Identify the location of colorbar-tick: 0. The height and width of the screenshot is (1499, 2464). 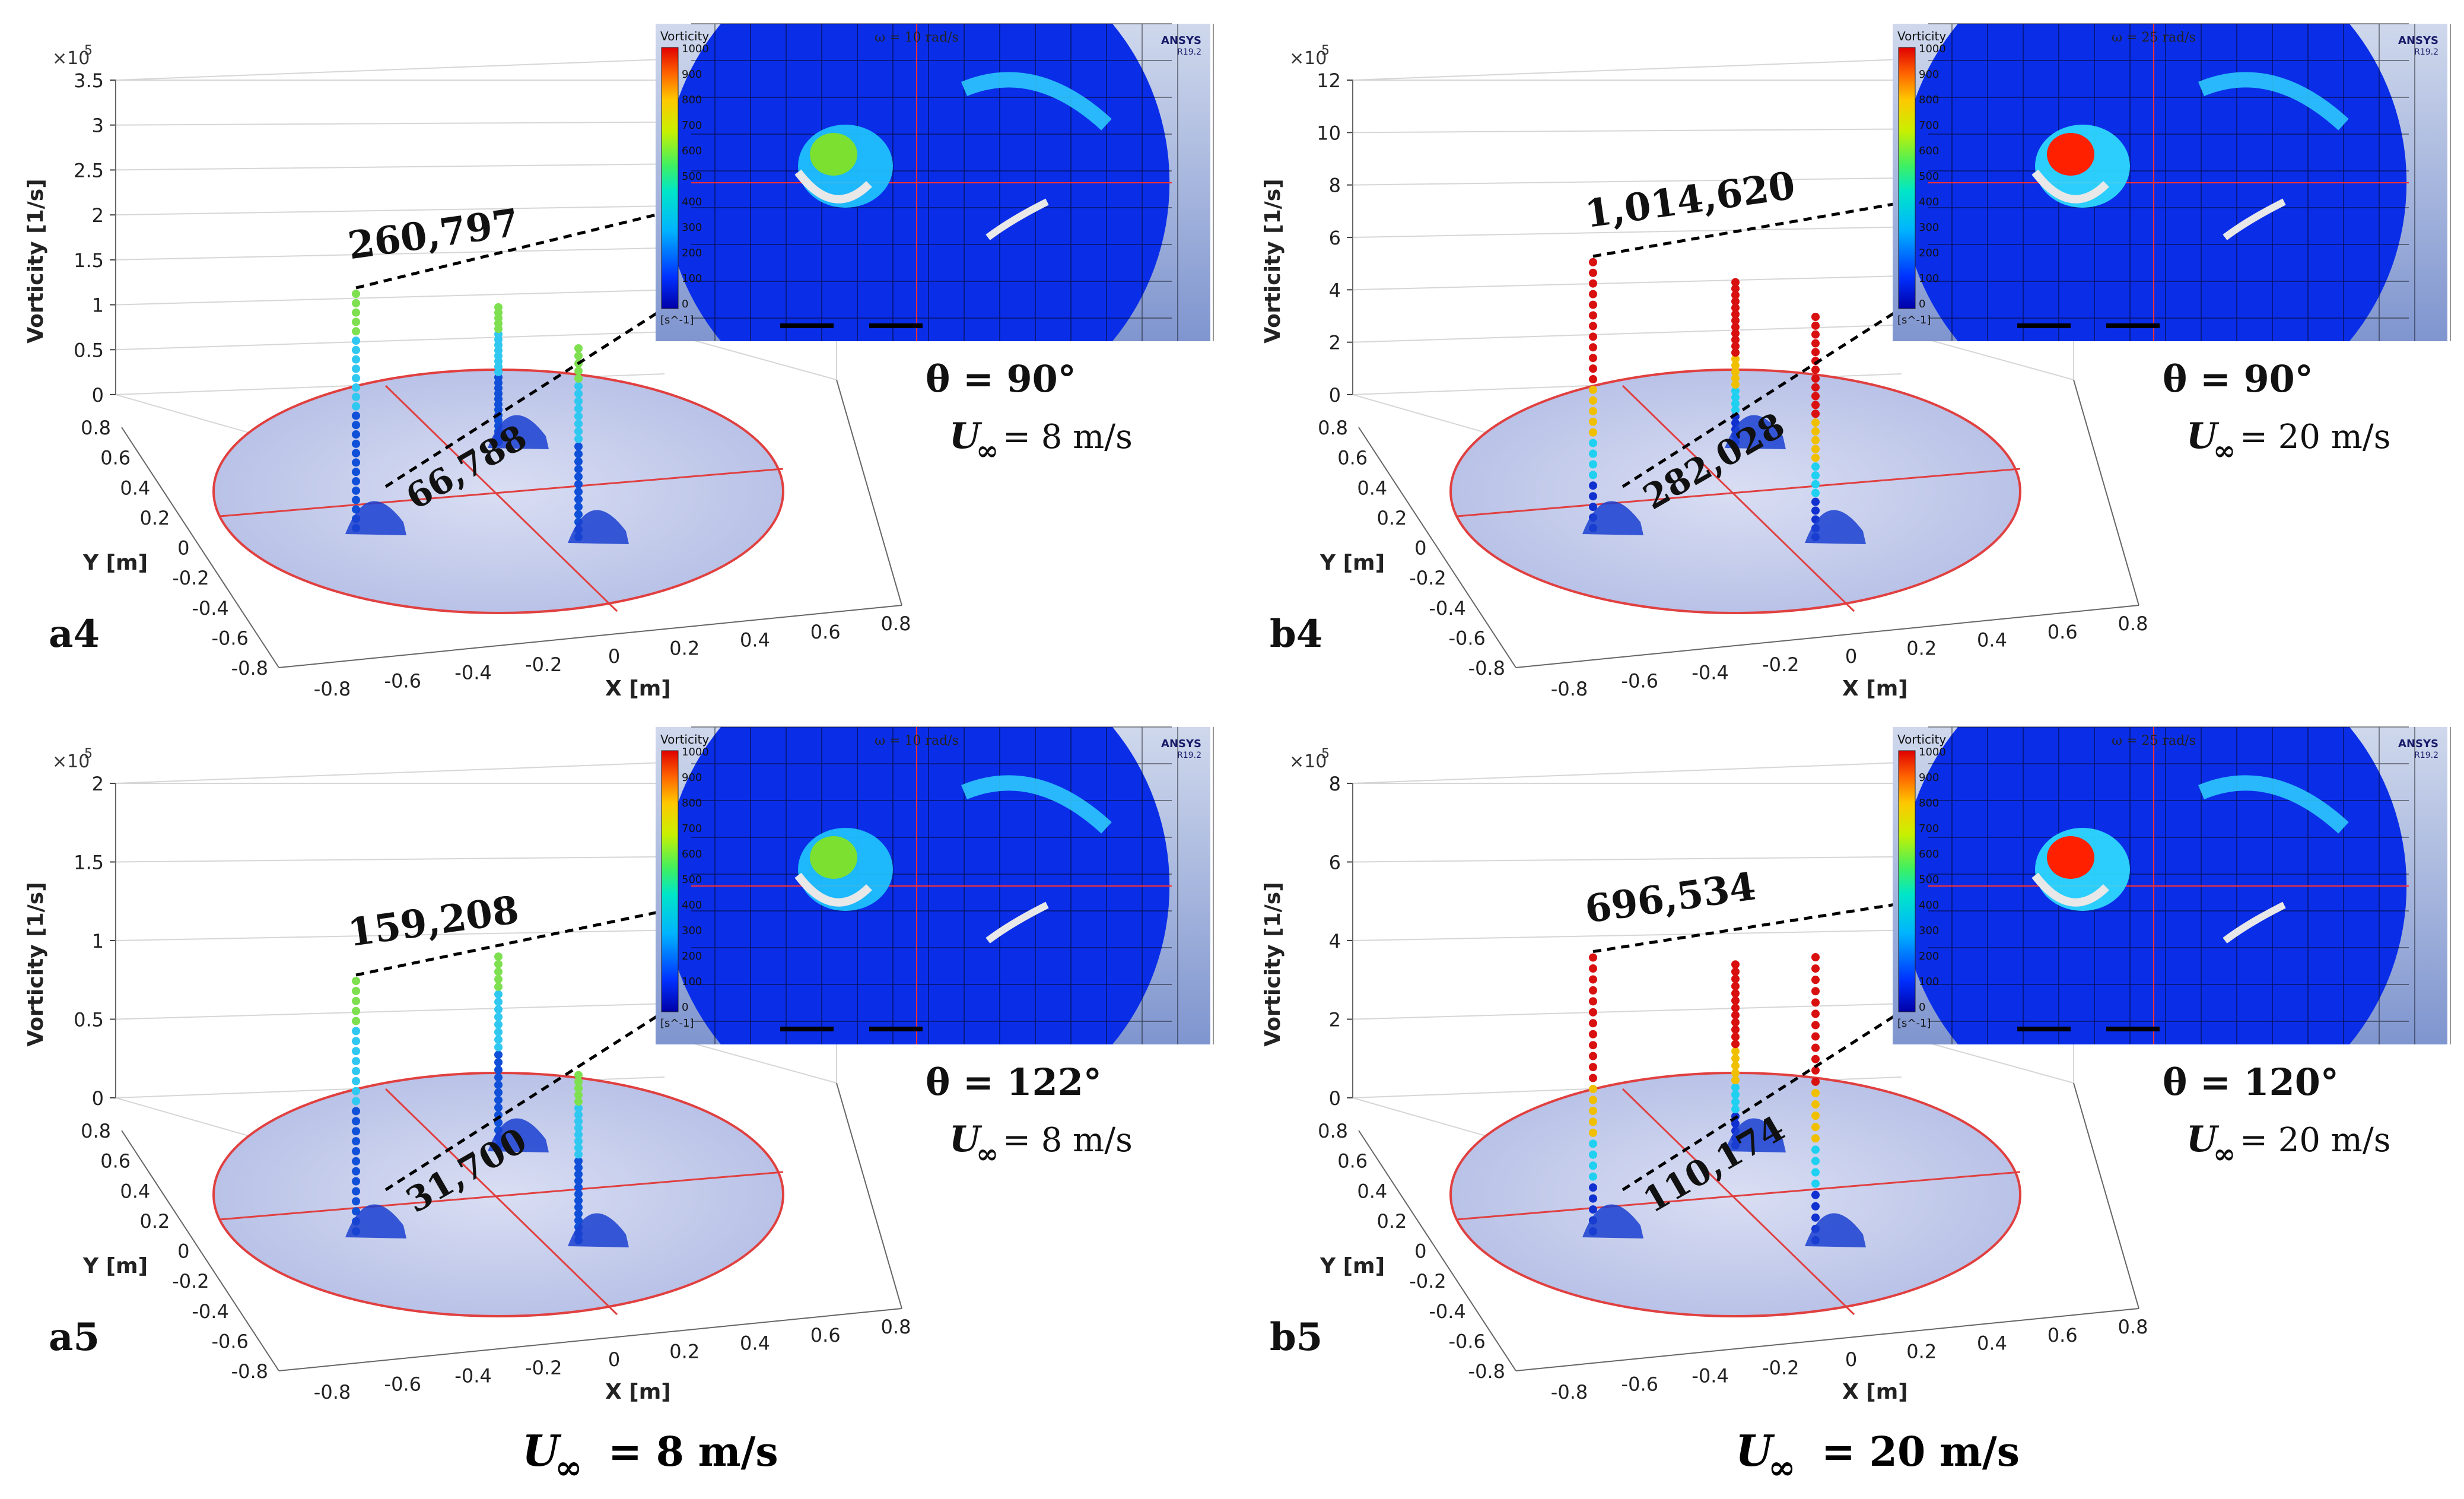
(685, 1007).